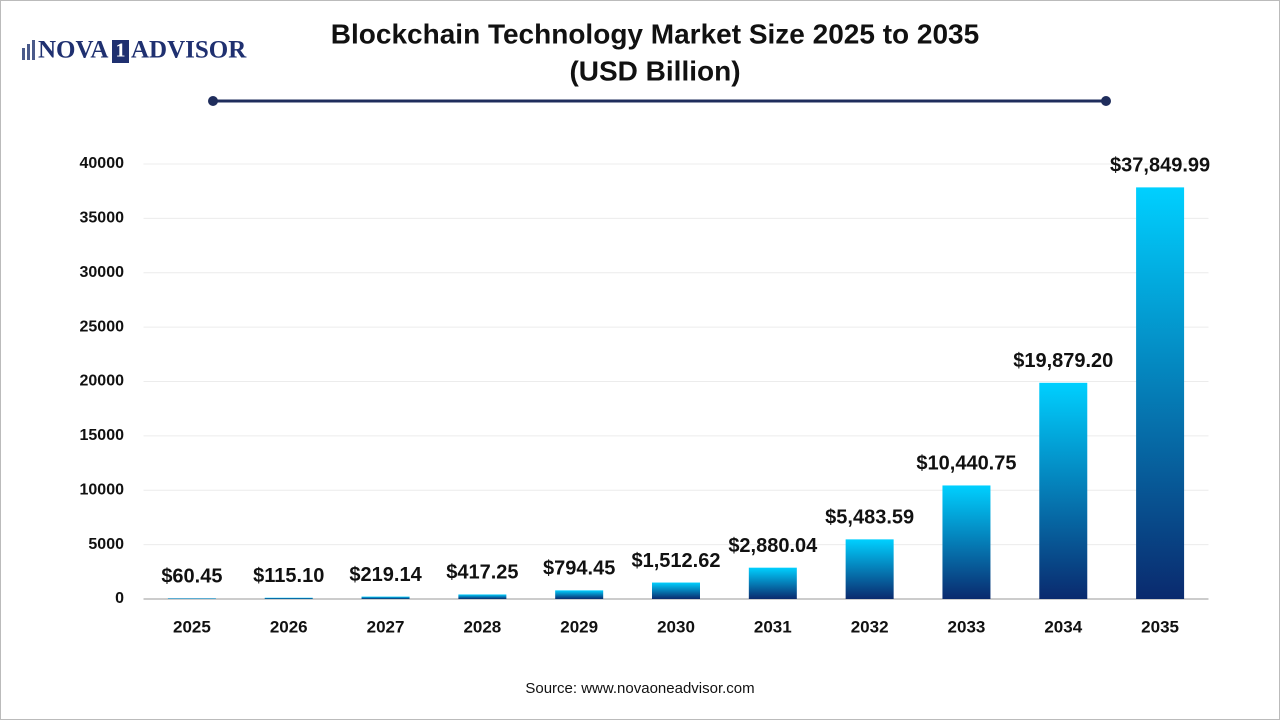  Describe the element at coordinates (119, 598) in the screenshot. I see `y-tick-label: 0` at that location.